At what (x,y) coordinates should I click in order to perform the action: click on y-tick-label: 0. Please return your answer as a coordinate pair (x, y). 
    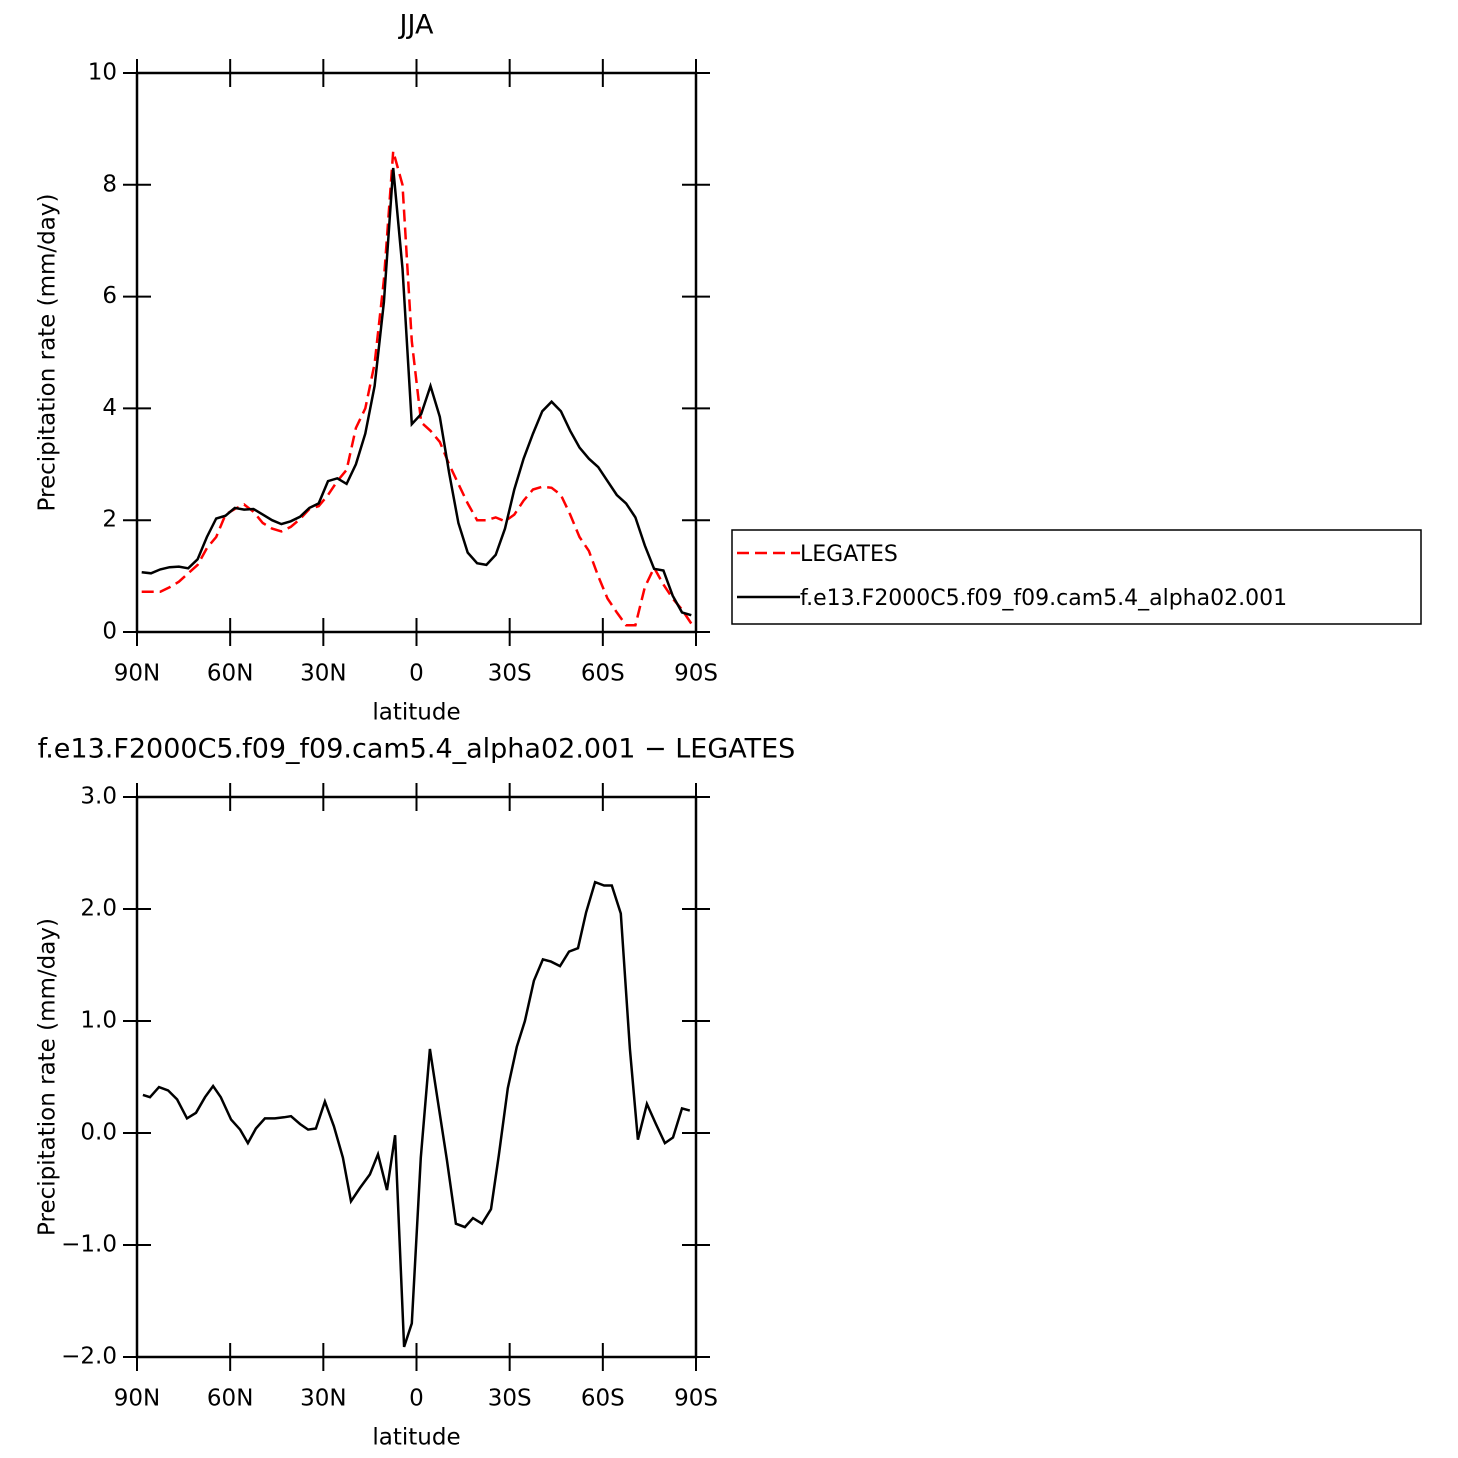
    Looking at the image, I should click on (109, 632).